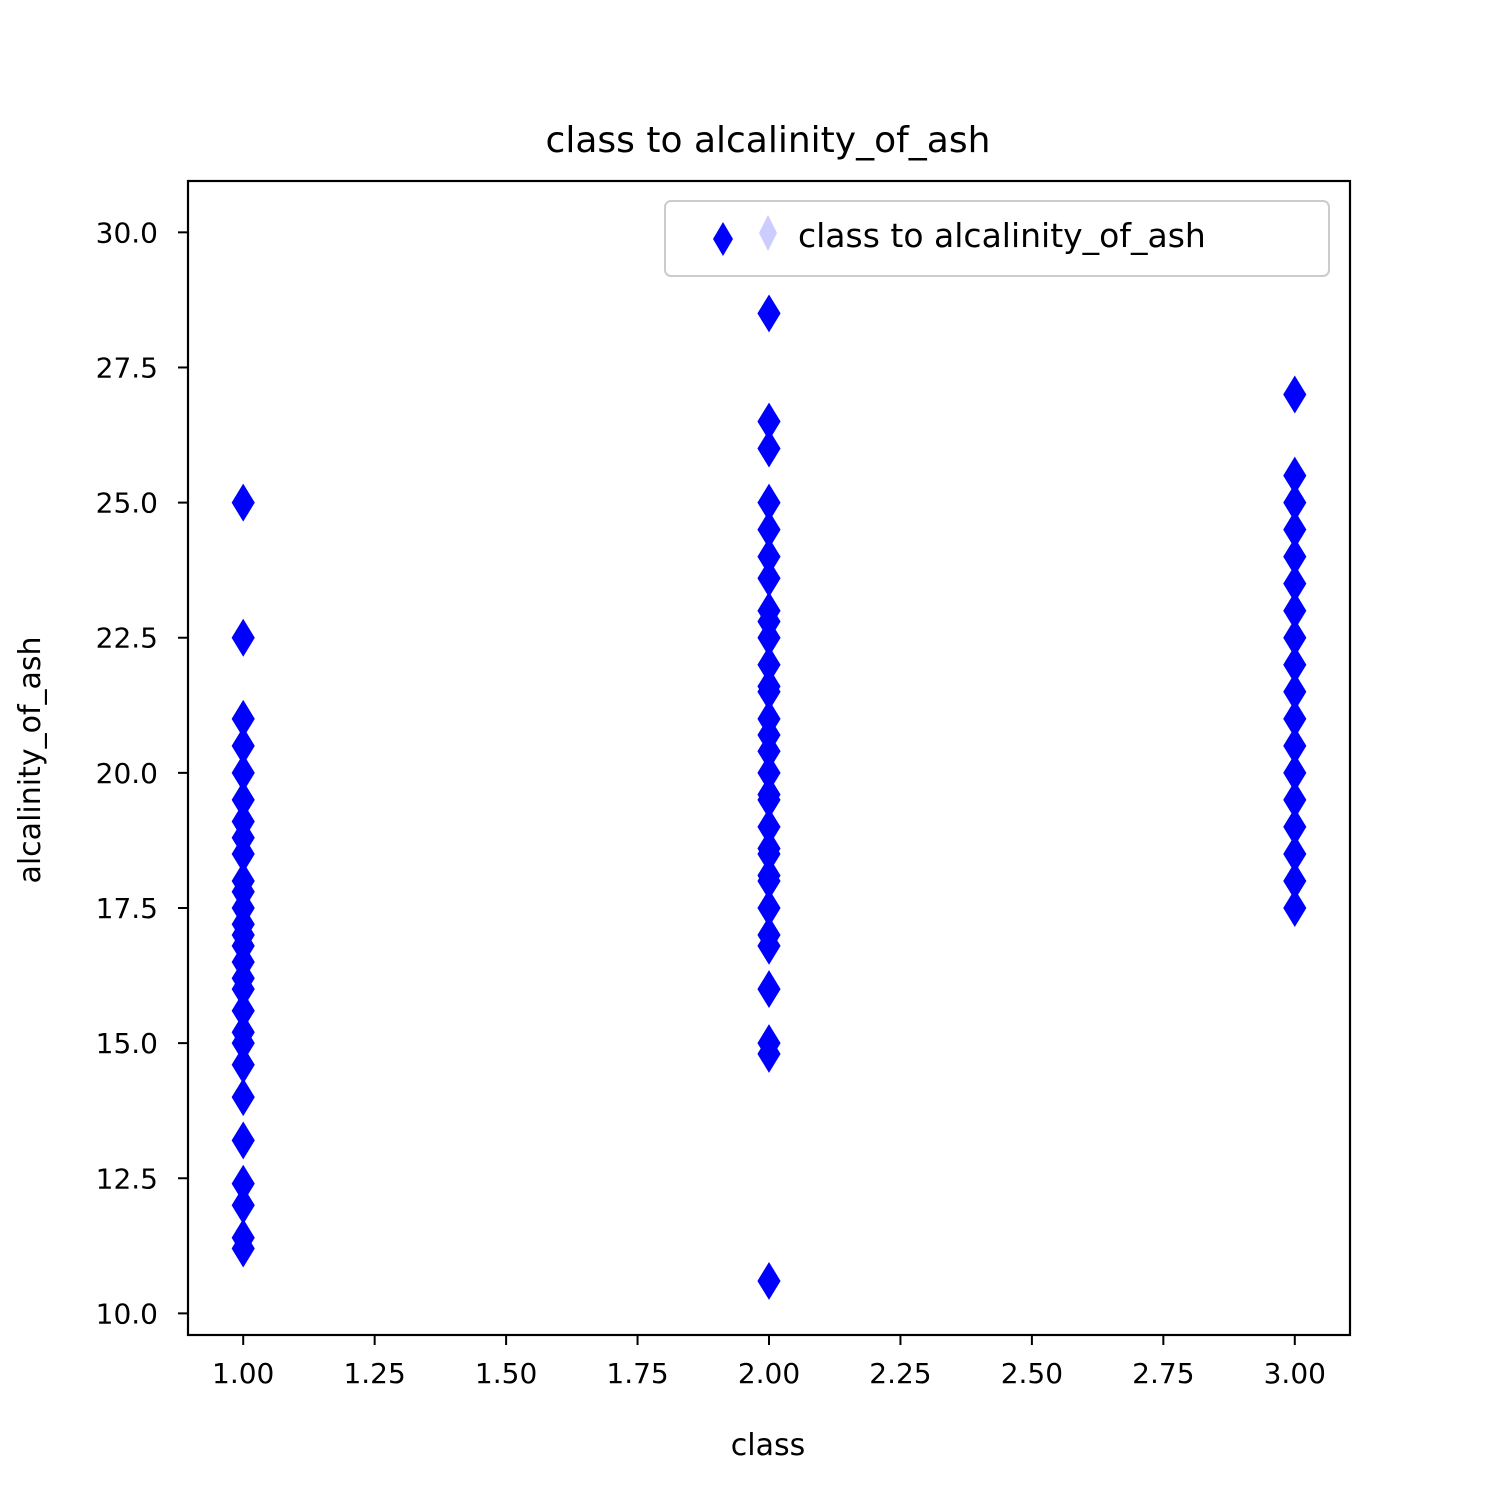 The width and height of the screenshot is (1500, 1500). I want to click on y-tick-label: 27.5, so click(127, 367).